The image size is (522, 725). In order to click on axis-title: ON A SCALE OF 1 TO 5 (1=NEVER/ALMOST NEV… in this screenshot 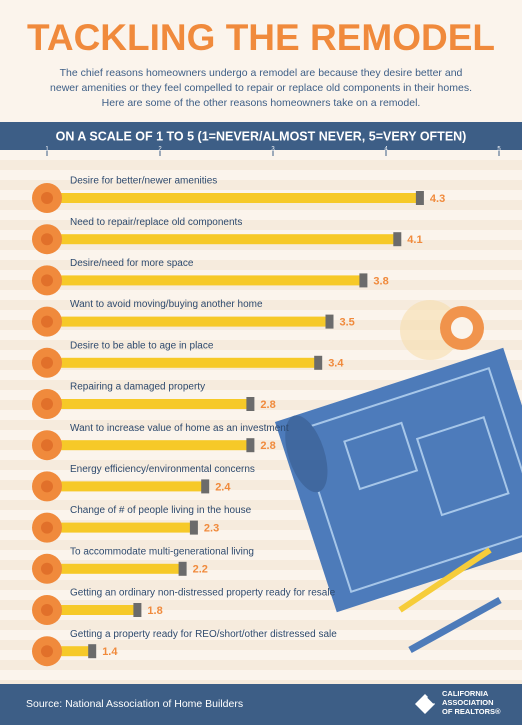, I will do `click(261, 136)`.